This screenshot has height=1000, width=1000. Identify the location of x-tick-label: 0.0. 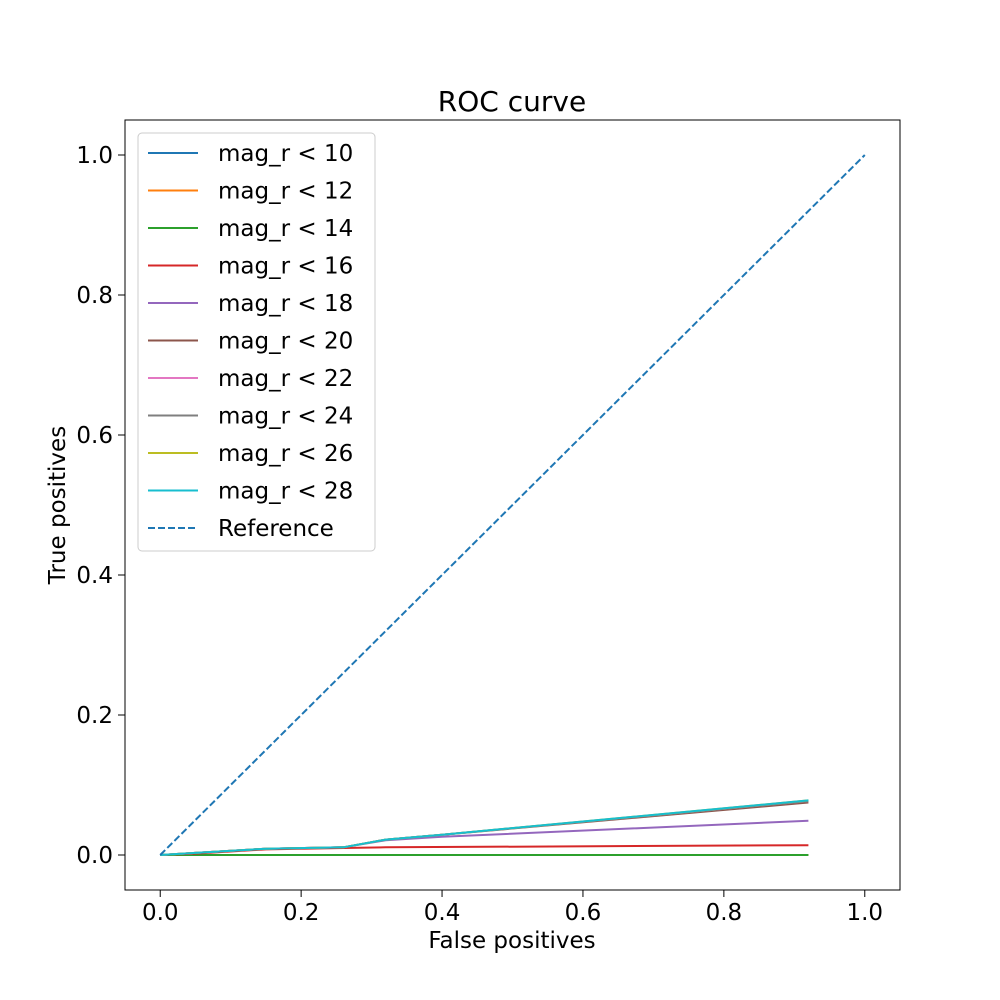
(160, 913).